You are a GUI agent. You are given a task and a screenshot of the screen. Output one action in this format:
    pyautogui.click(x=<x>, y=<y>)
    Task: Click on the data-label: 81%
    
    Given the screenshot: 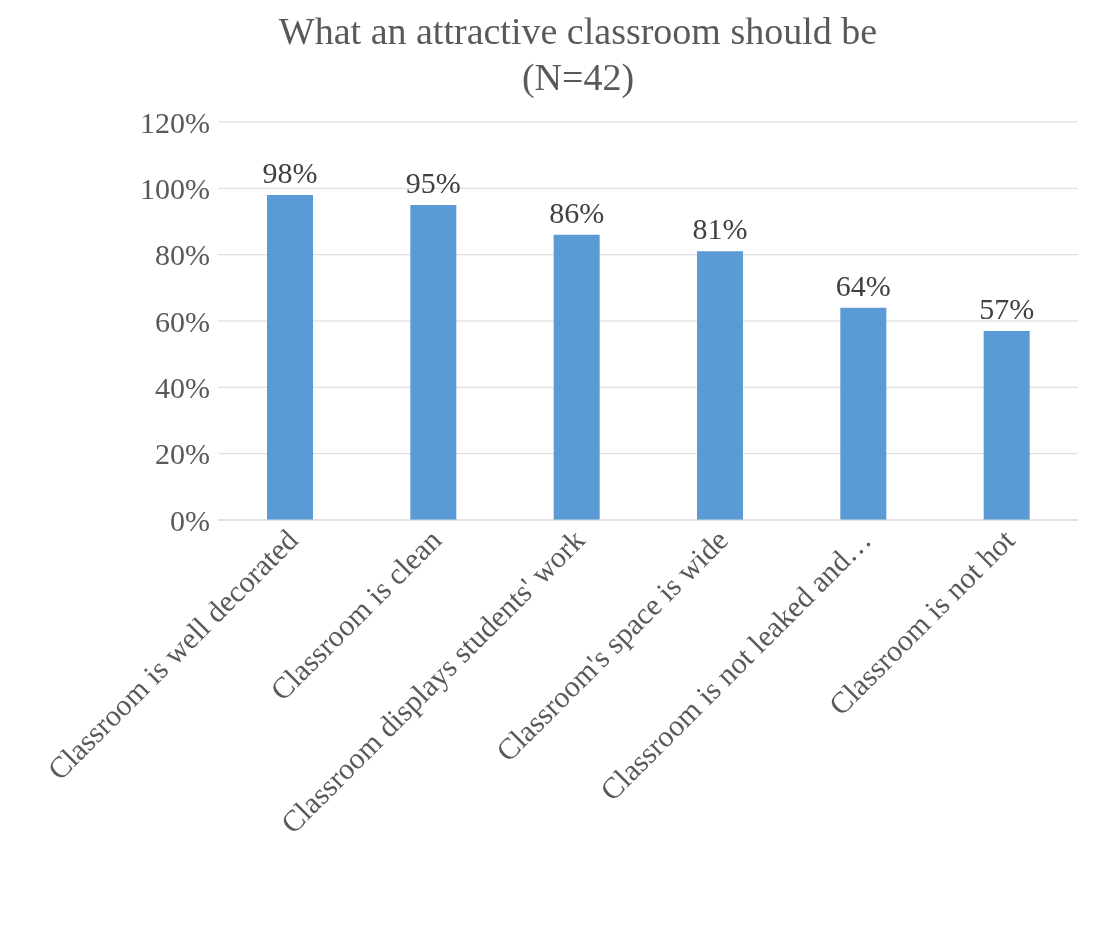 What is the action you would take?
    pyautogui.click(x=720, y=229)
    